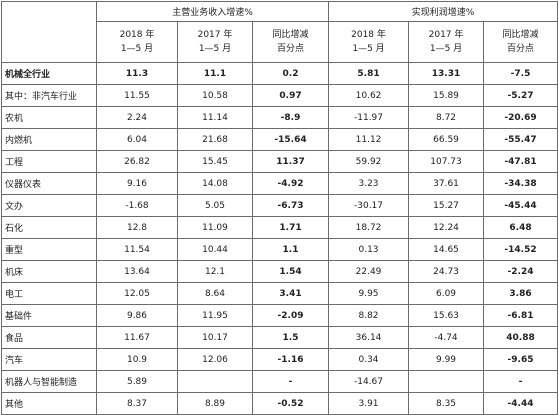 The height and width of the screenshot is (415, 559). Describe the element at coordinates (369, 381) in the screenshot. I see `value-cell: -14.67` at that location.